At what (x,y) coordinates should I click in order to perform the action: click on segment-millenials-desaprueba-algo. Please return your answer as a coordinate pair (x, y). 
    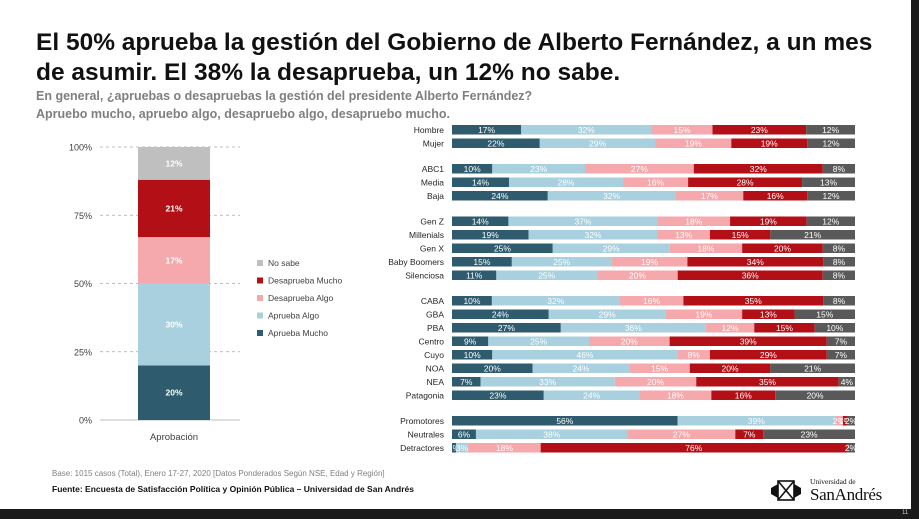
    Looking at the image, I should click on (683, 235).